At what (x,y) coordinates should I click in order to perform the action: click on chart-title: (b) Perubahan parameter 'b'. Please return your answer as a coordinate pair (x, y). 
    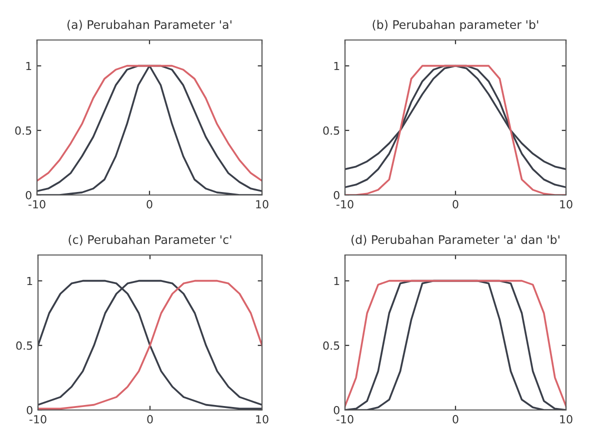
    Looking at the image, I should click on (455, 26).